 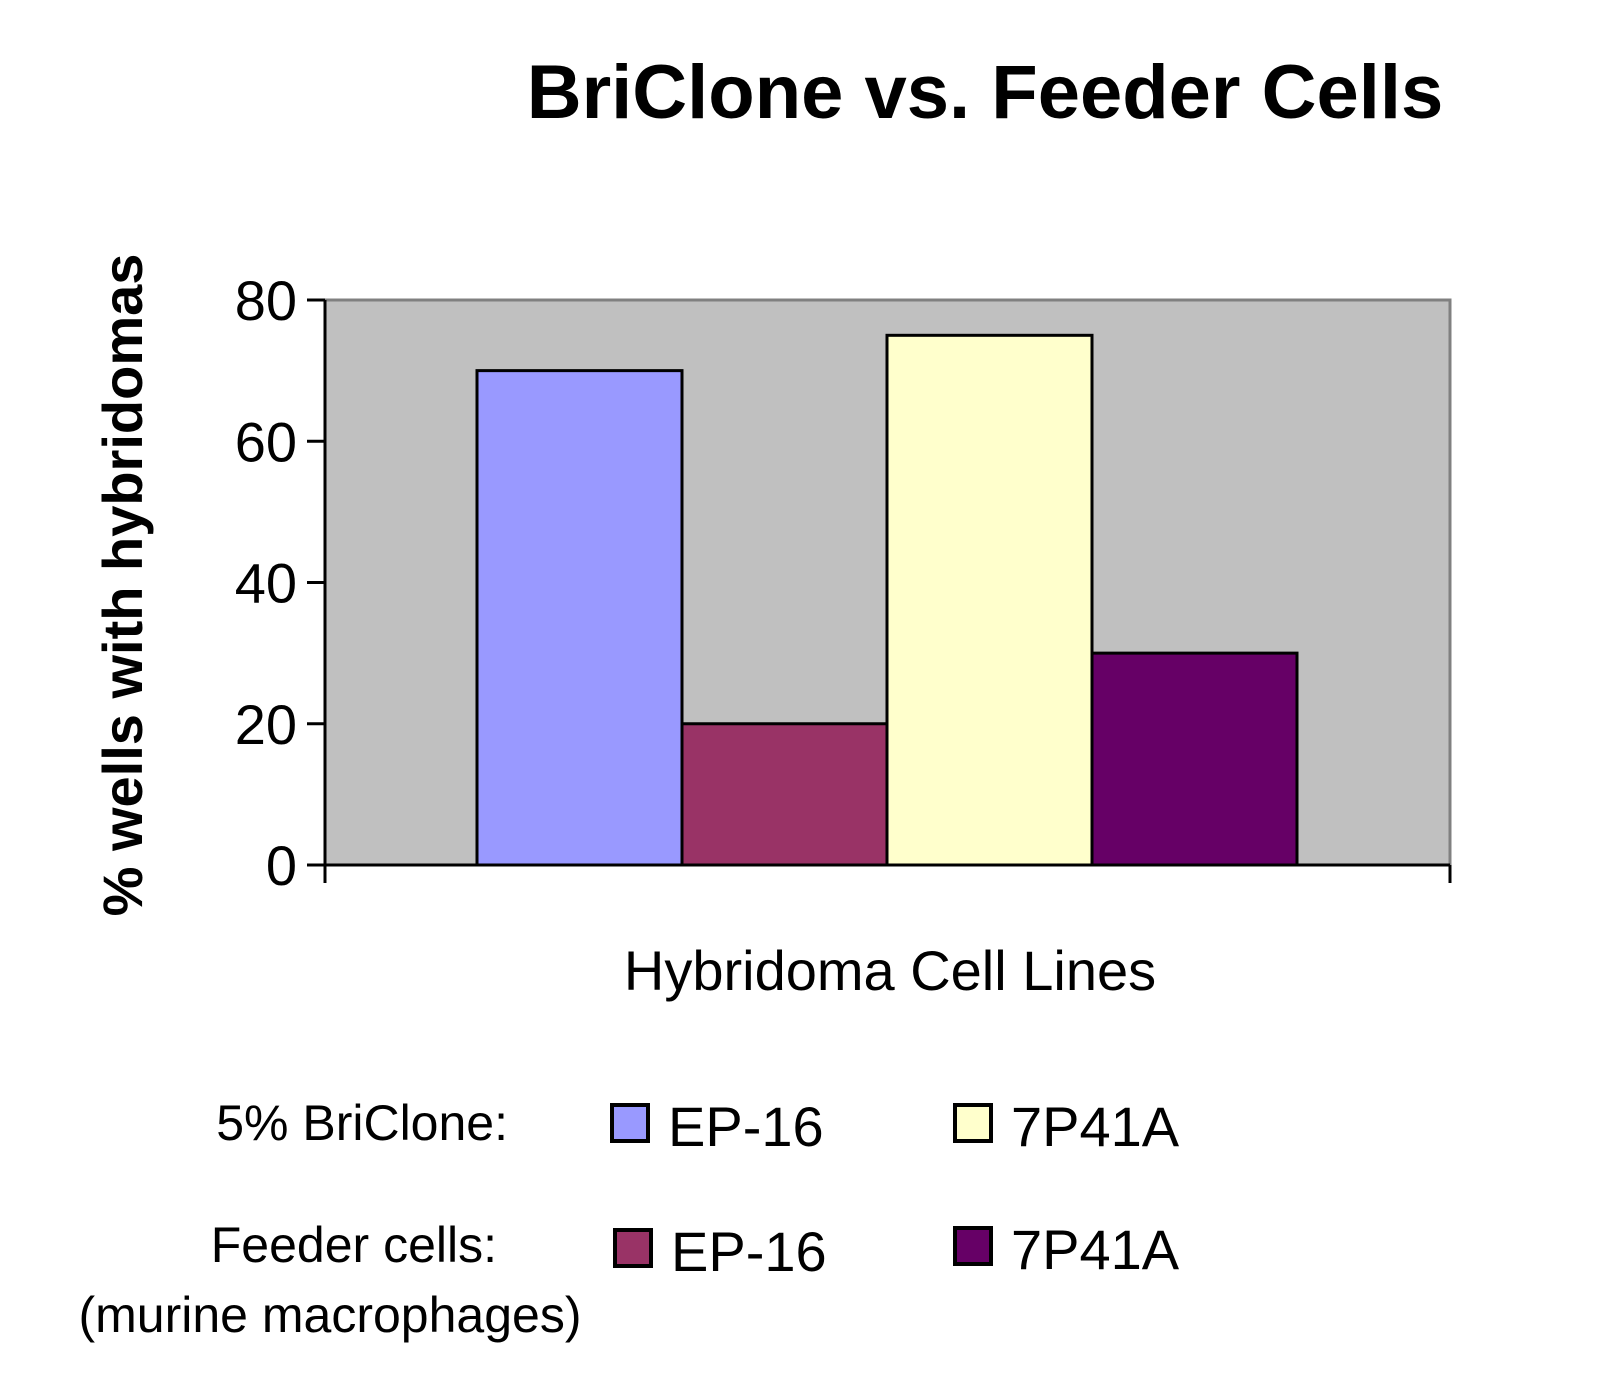 What do you see at coordinates (630, 1123) in the screenshot?
I see `legend-swatch-briclone-ep16` at bounding box center [630, 1123].